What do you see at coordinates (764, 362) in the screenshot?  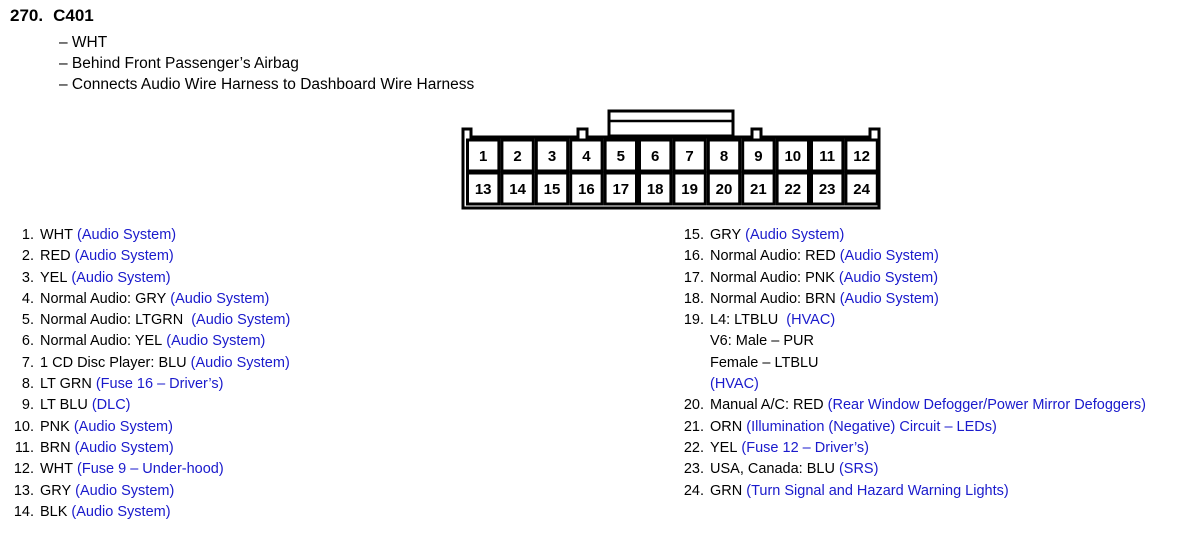 I see `pin-item-extra: Female – LTBLU` at bounding box center [764, 362].